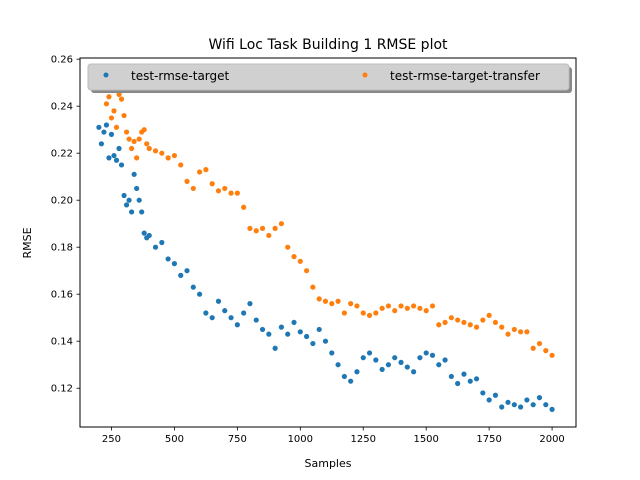 The width and height of the screenshot is (640, 480). Describe the element at coordinates (174, 439) in the screenshot. I see `x-tick-label: 500` at that location.